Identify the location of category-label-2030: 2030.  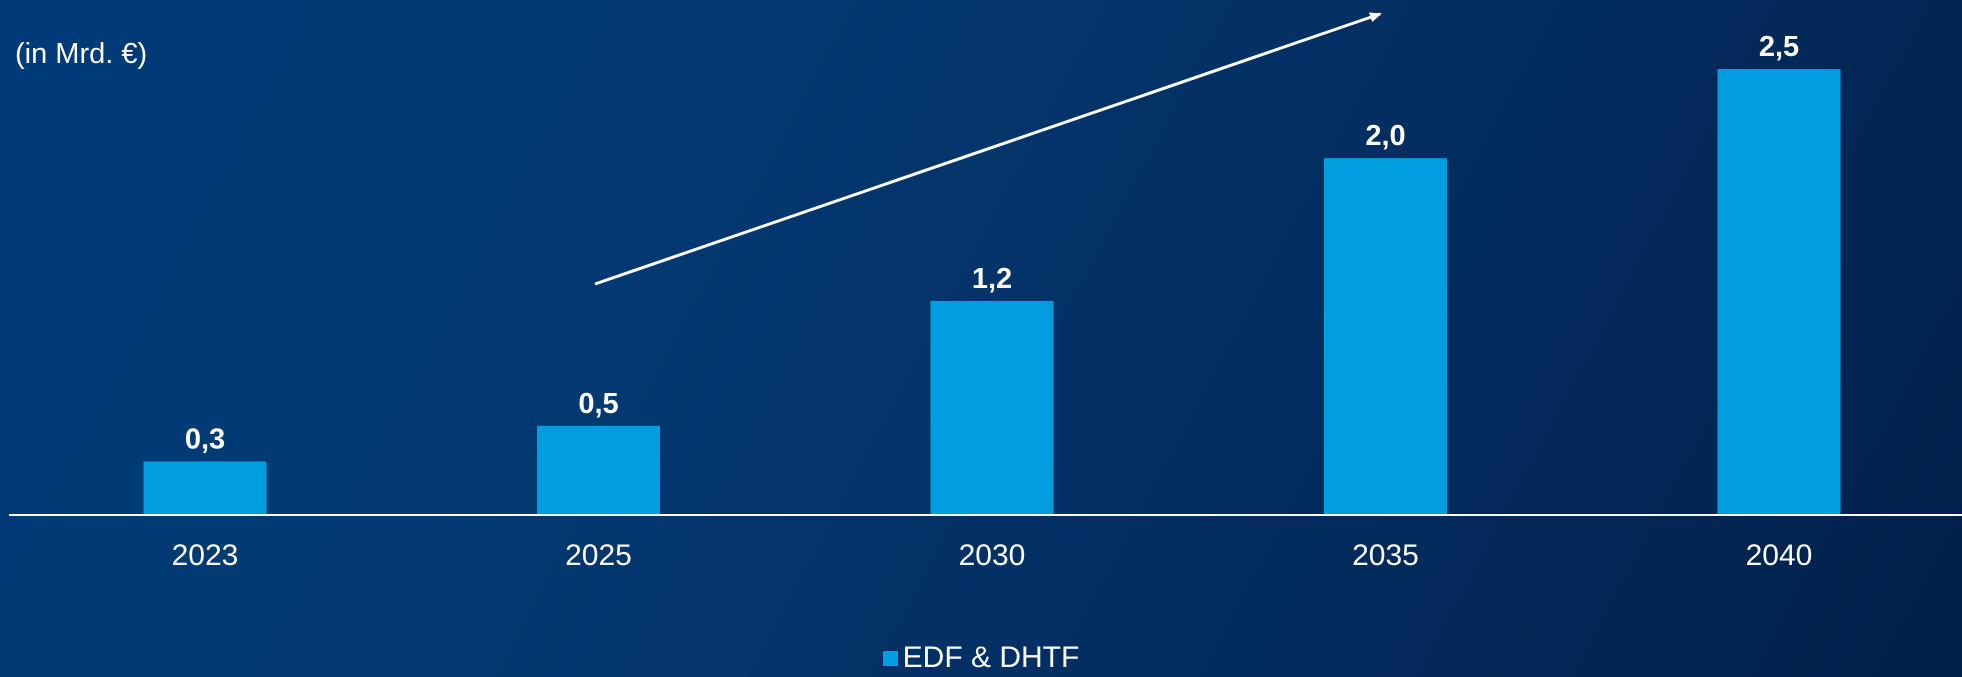
(992, 555).